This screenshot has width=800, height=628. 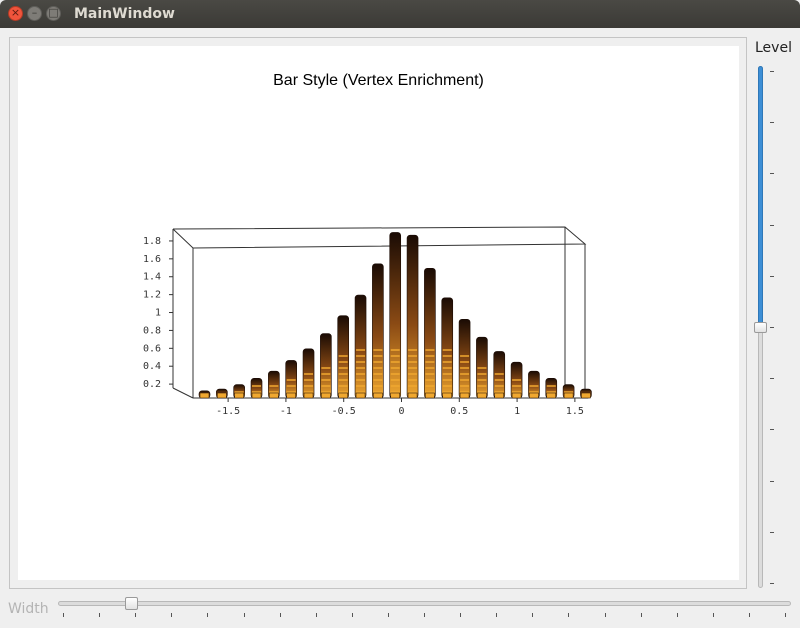 What do you see at coordinates (158, 313) in the screenshot?
I see `y-tick-label: 1` at bounding box center [158, 313].